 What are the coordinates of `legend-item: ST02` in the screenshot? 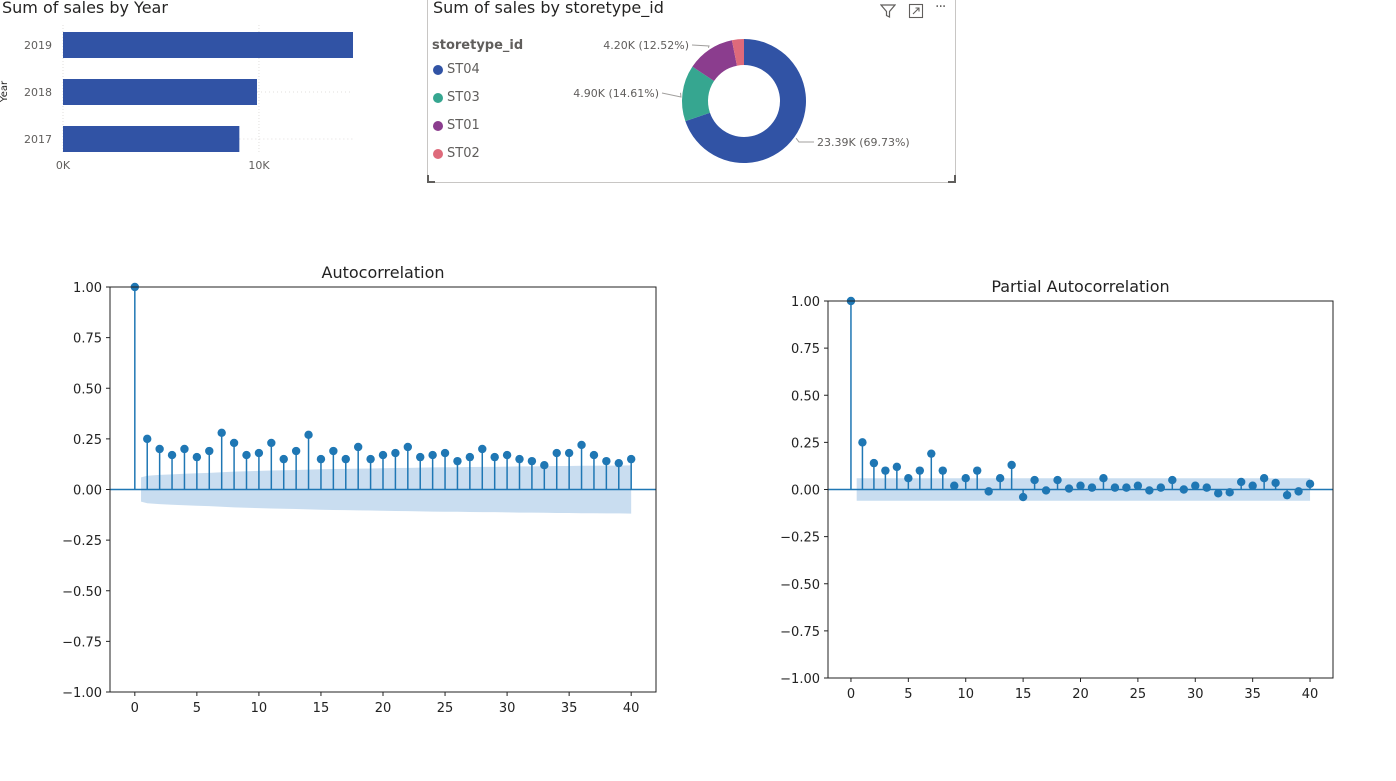 It's located at (456, 153).